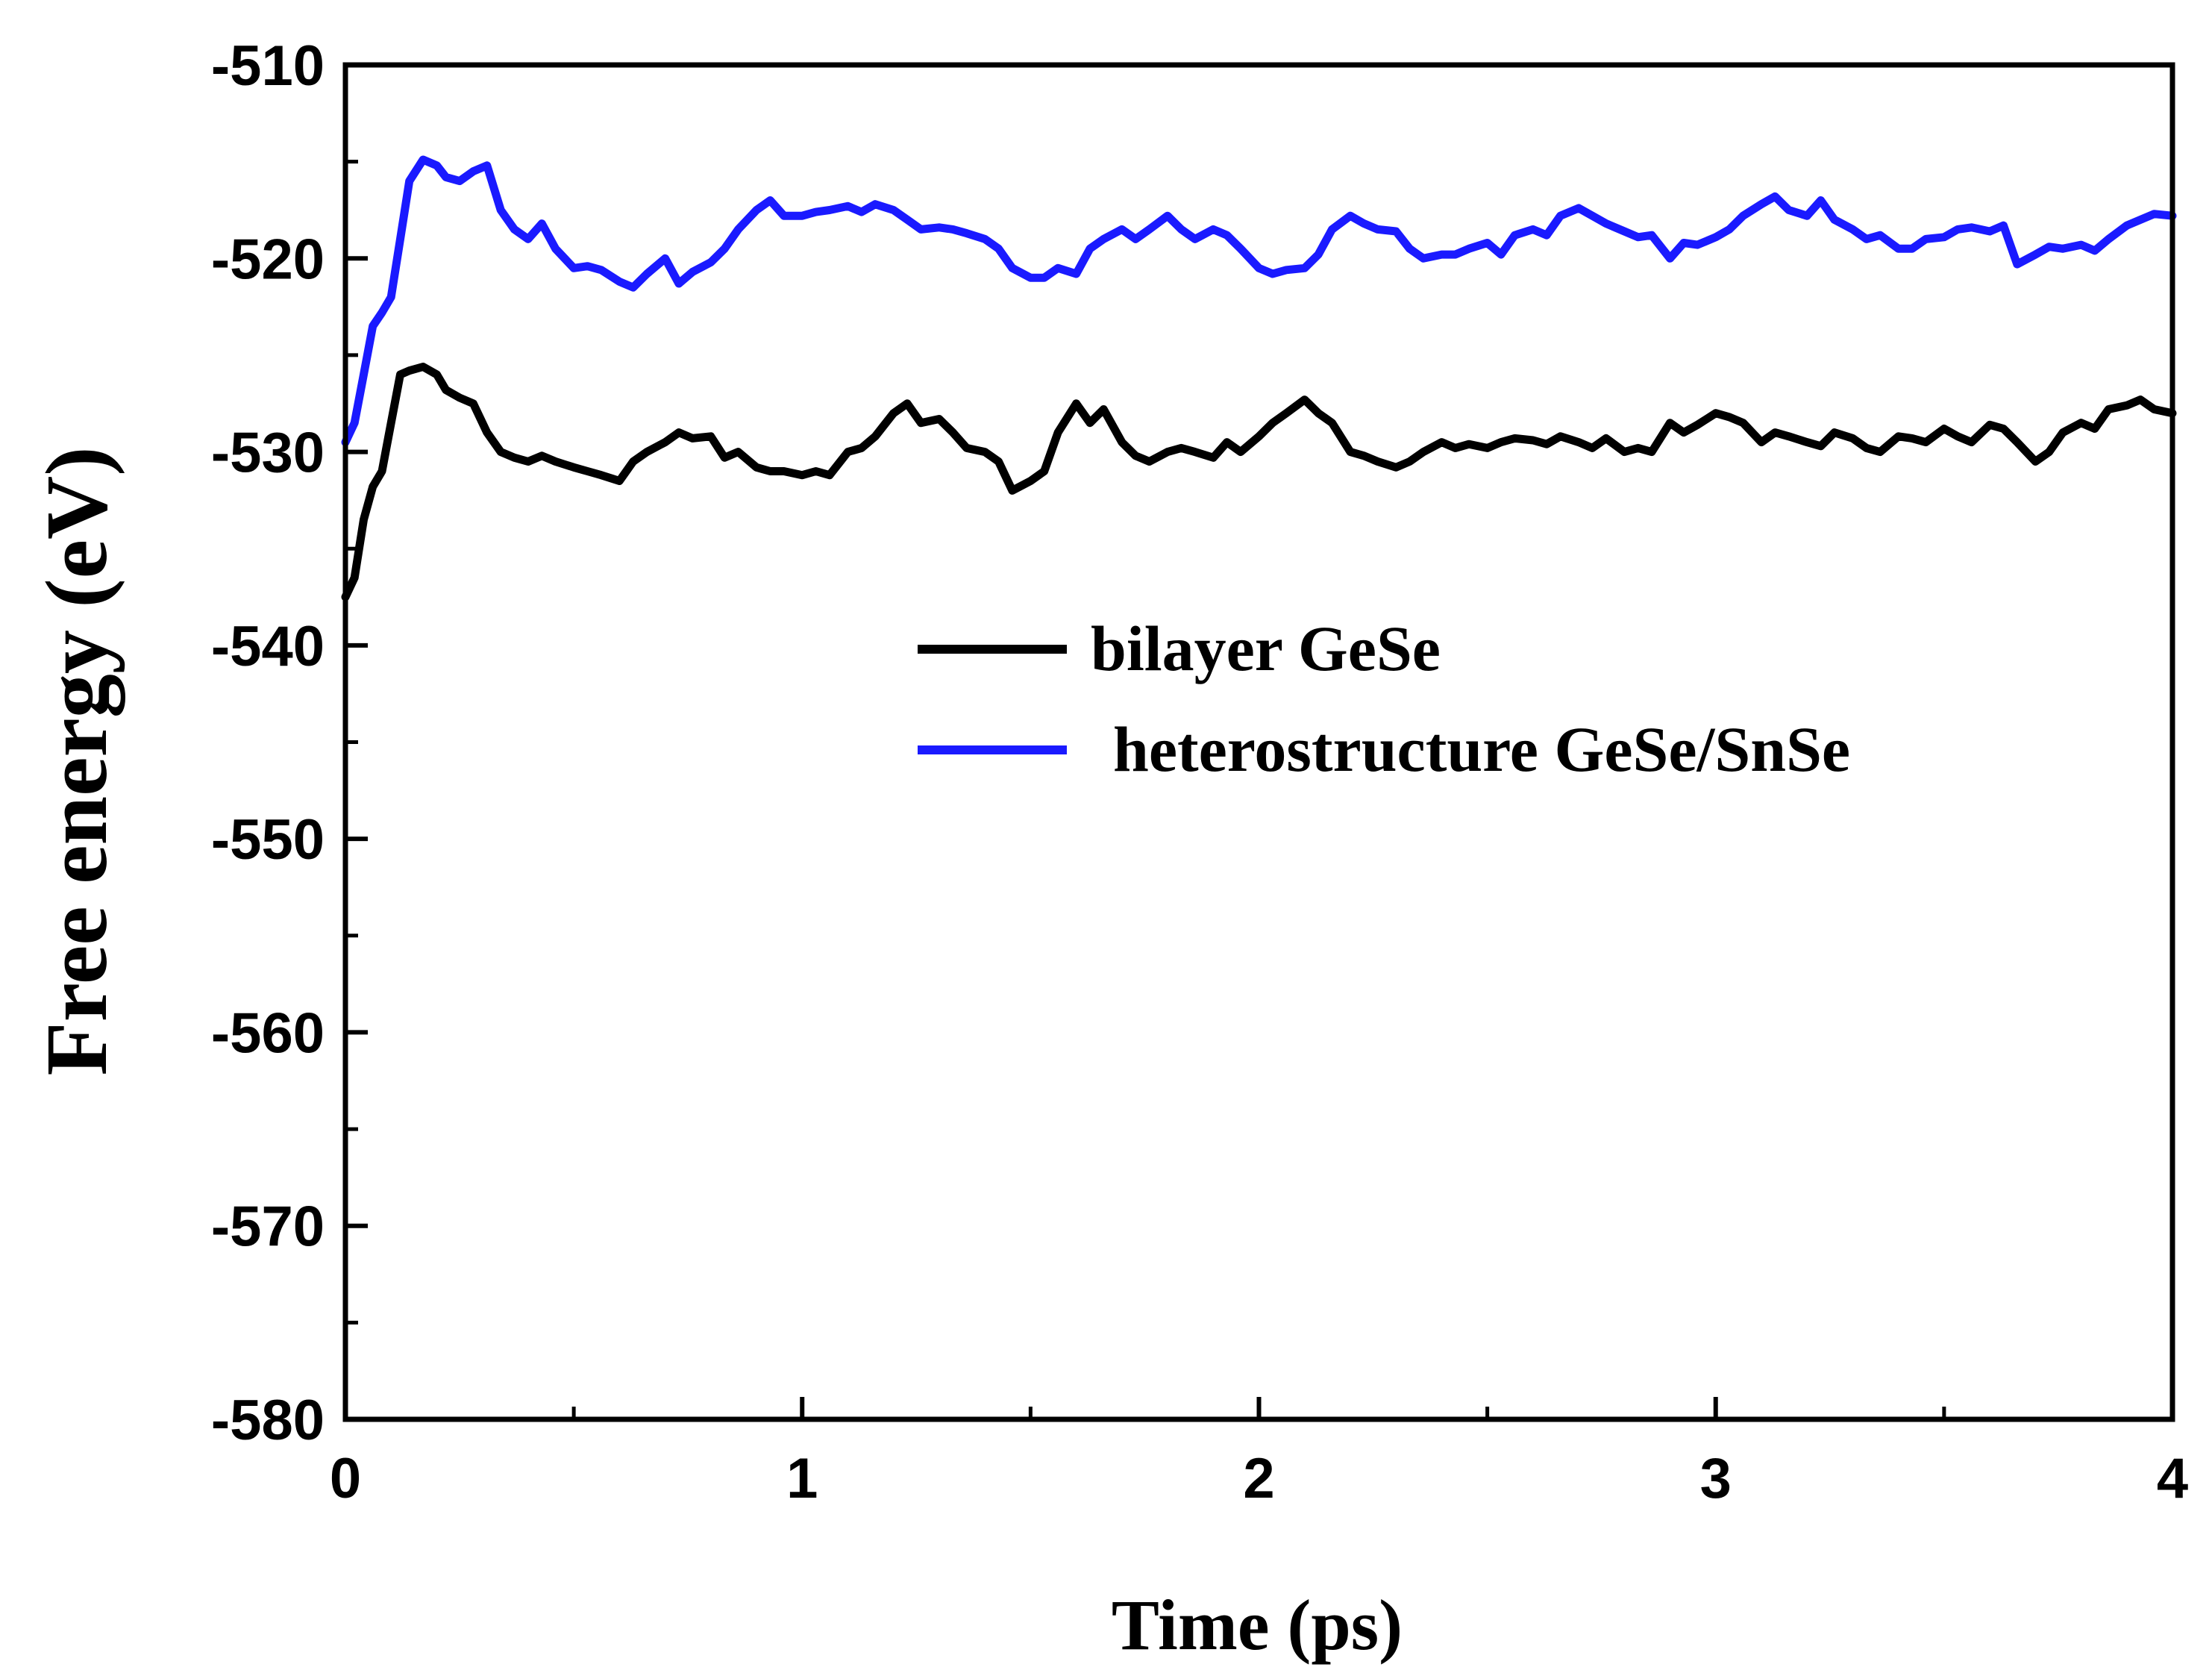  I want to click on legend-label-bilayer: bilayer GeSe, so click(1266, 648).